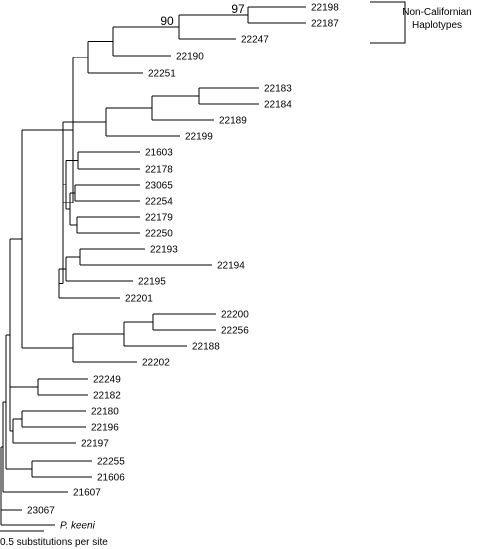  I want to click on bracket-label-line1: Non-Californian, so click(436, 12).